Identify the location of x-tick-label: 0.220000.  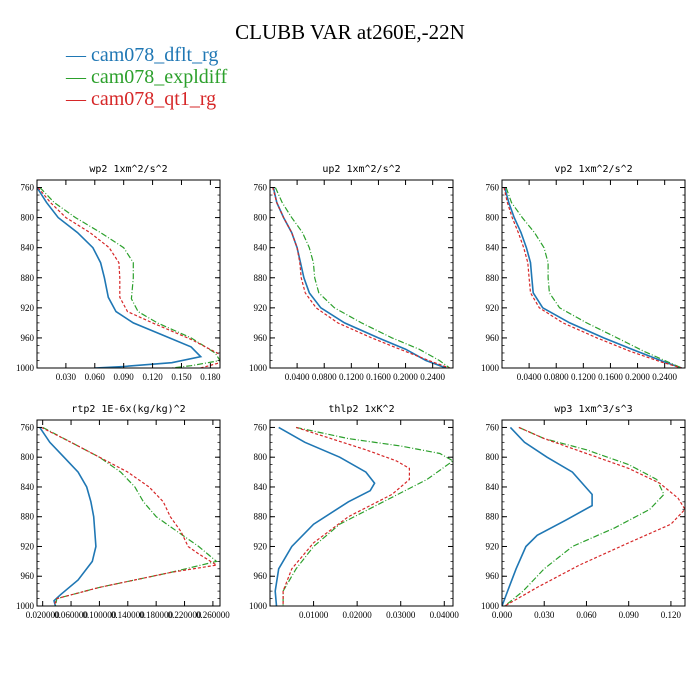
(185, 615).